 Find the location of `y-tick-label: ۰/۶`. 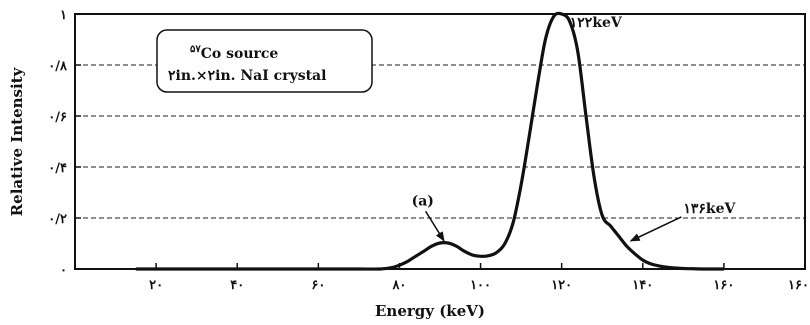

y-tick-label: ۰/۶ is located at coordinates (57, 117).